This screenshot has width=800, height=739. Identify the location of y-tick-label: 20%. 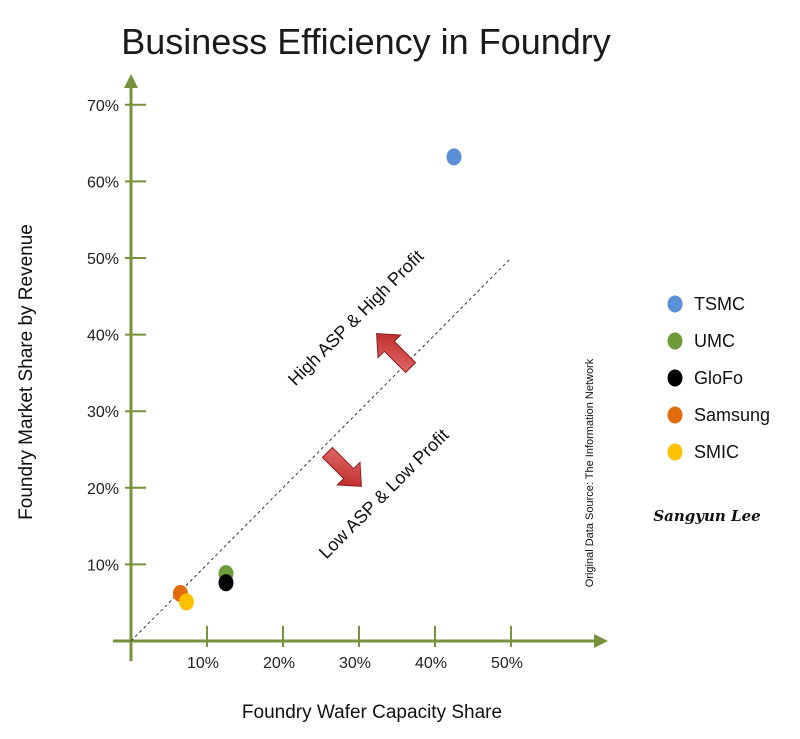
(103, 489).